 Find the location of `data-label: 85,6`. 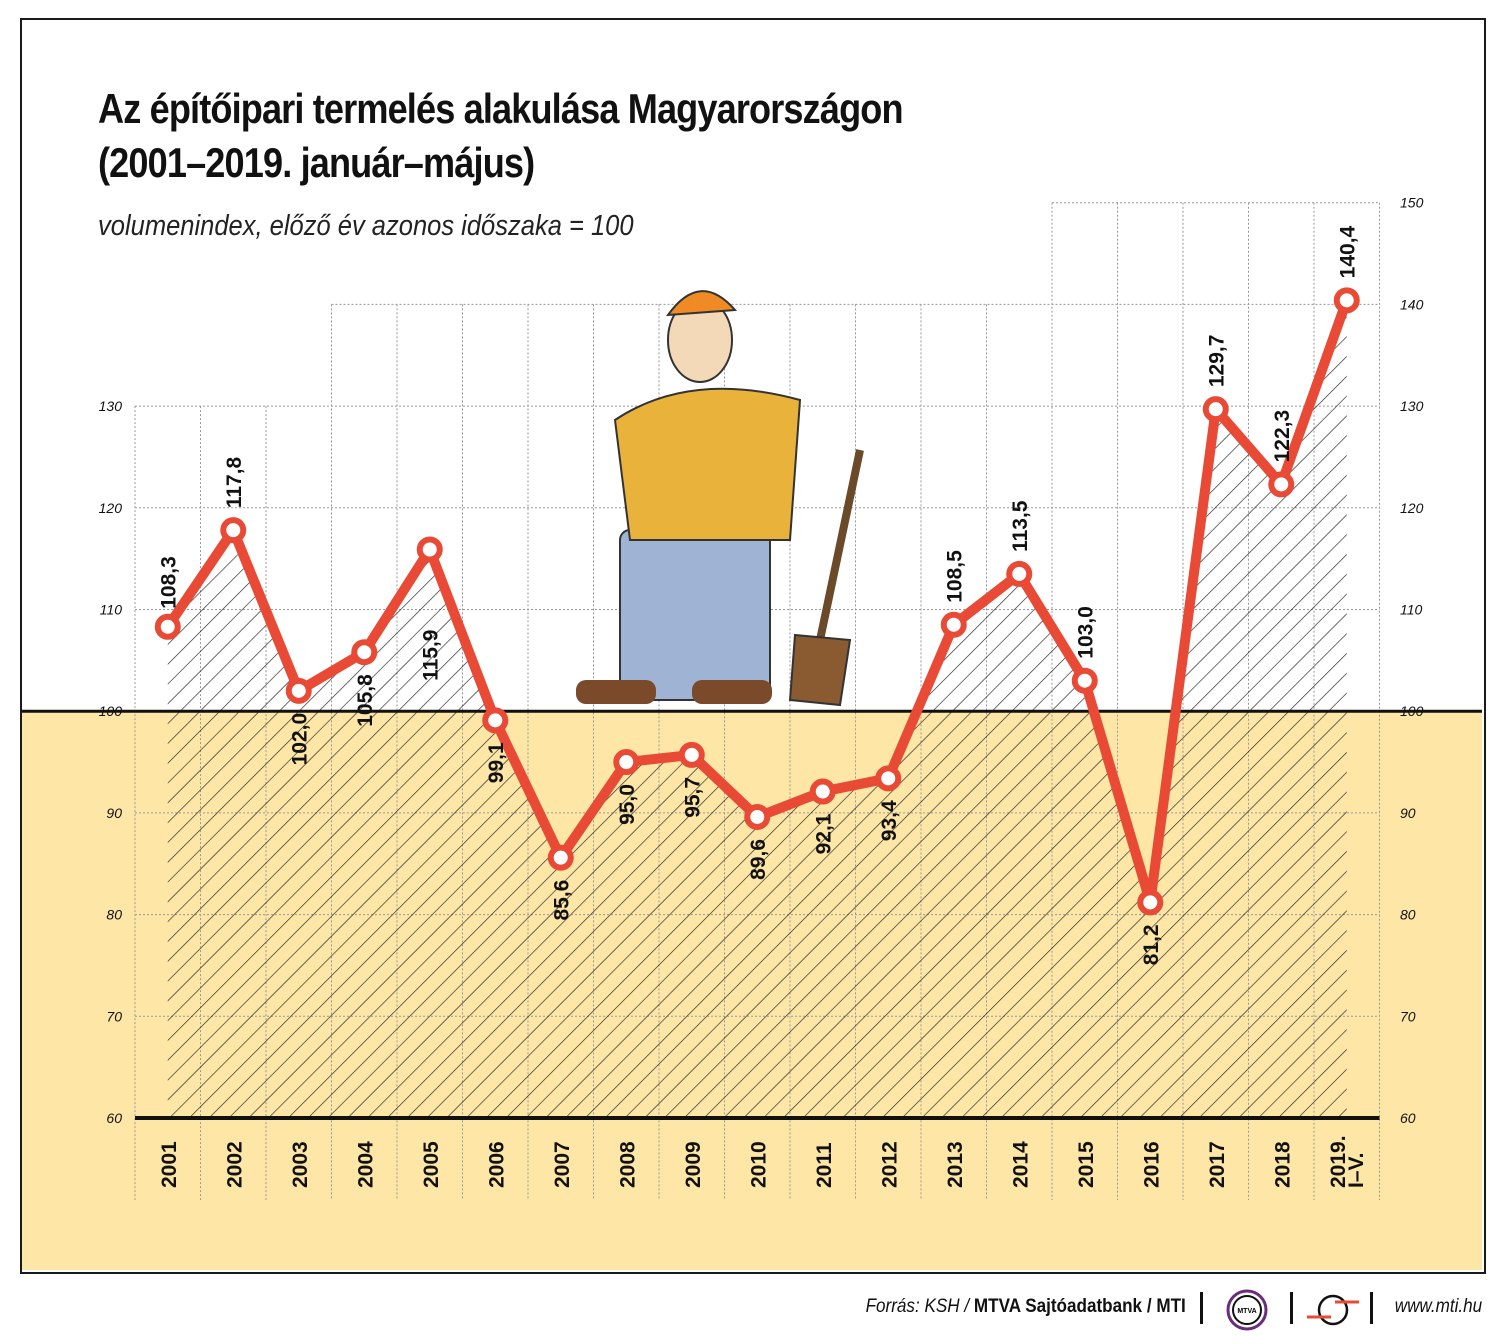

data-label: 85,6 is located at coordinates (562, 900).